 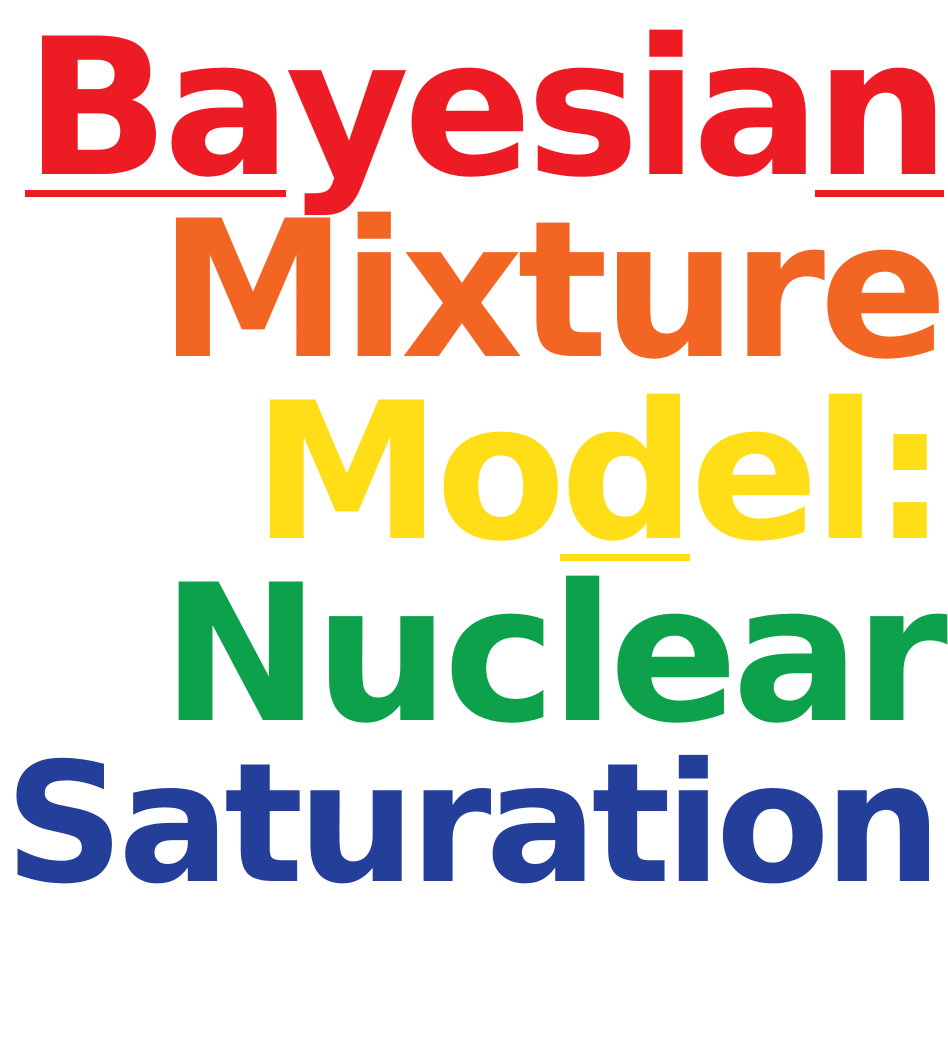 What do you see at coordinates (881, 109) in the screenshot?
I see `underlined-n: n` at bounding box center [881, 109].